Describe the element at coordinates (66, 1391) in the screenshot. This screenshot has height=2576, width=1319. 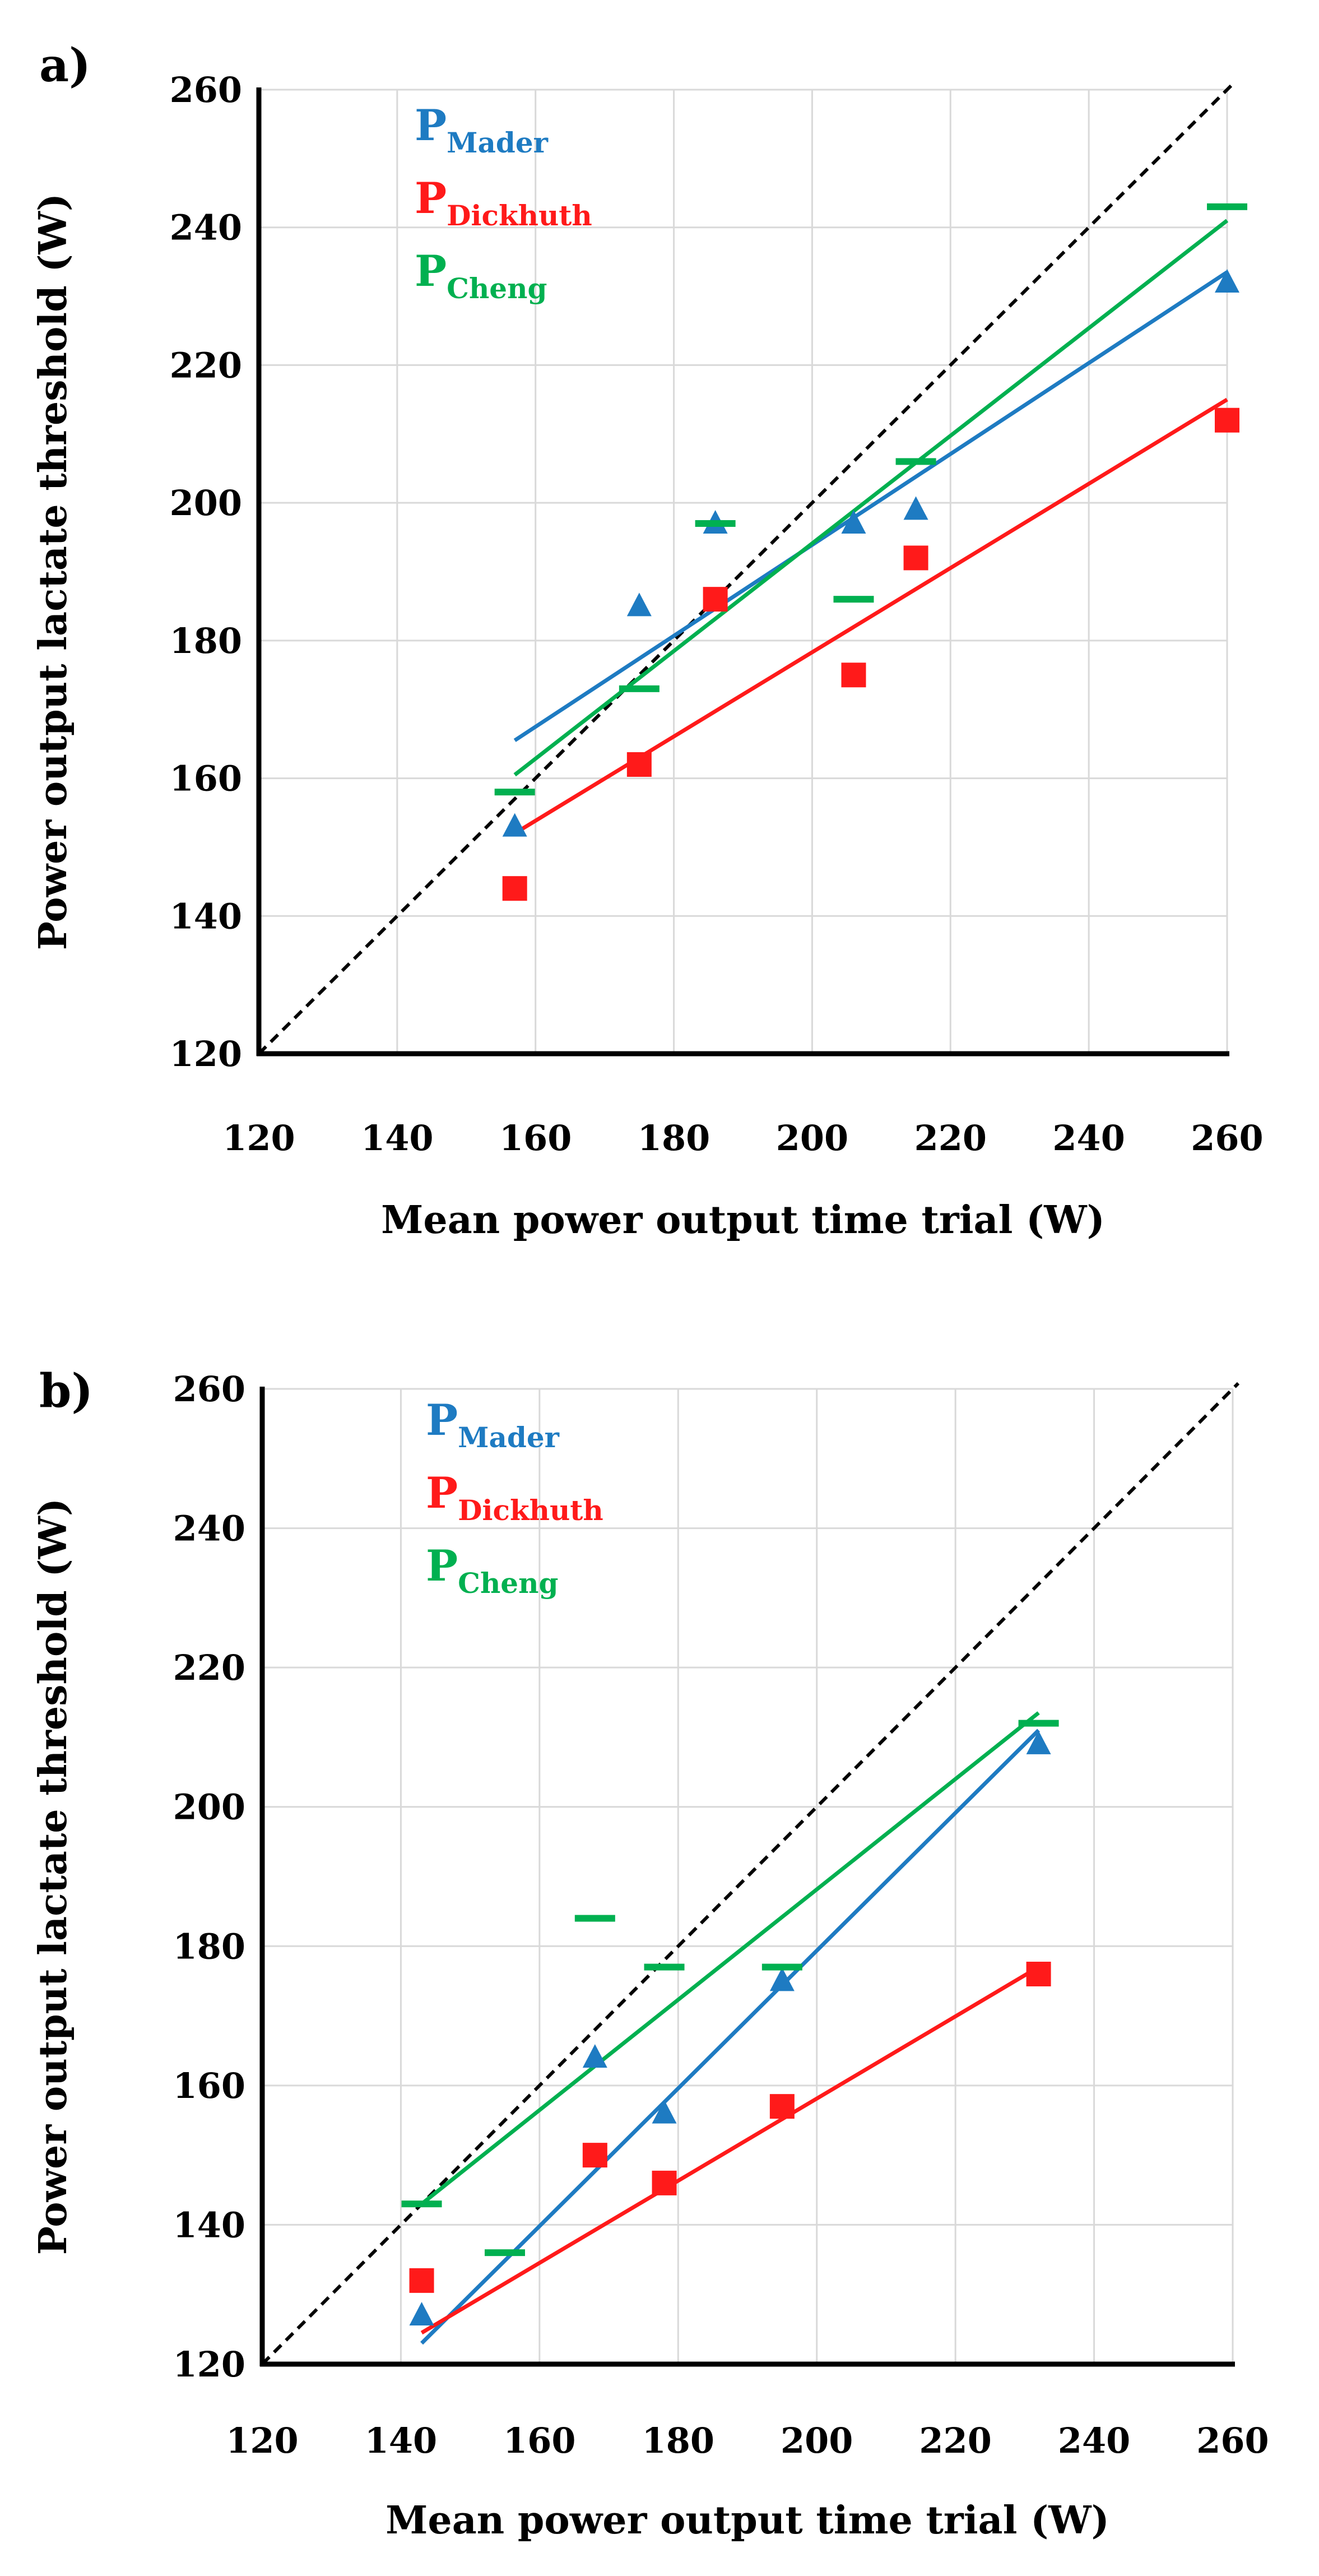
I see `panel-label: b)` at that location.